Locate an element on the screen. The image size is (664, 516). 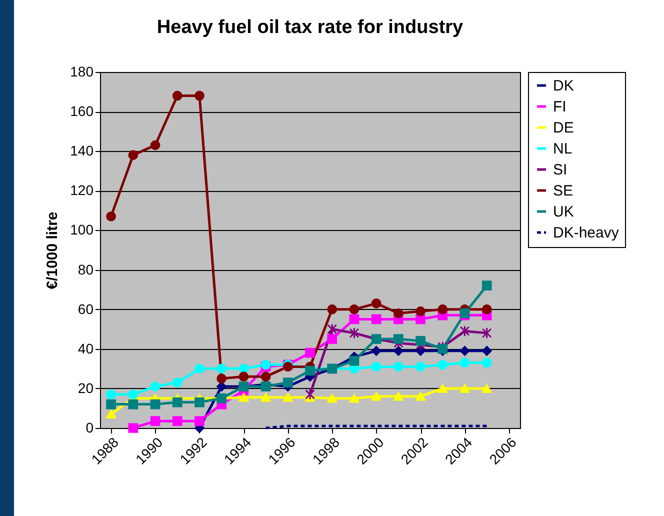
legend-label: DE is located at coordinates (563, 128).